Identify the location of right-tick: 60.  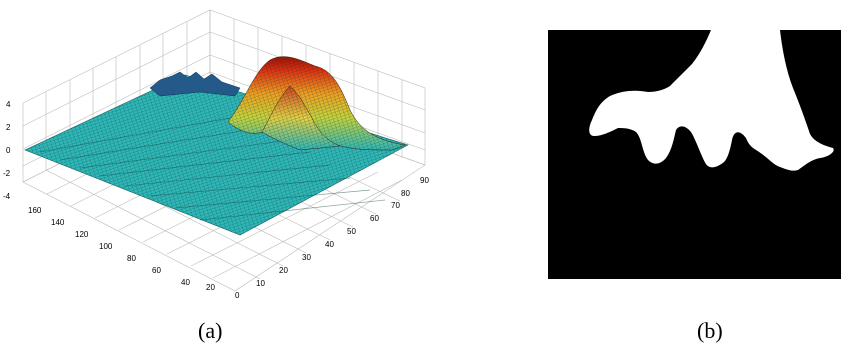
(374, 218).